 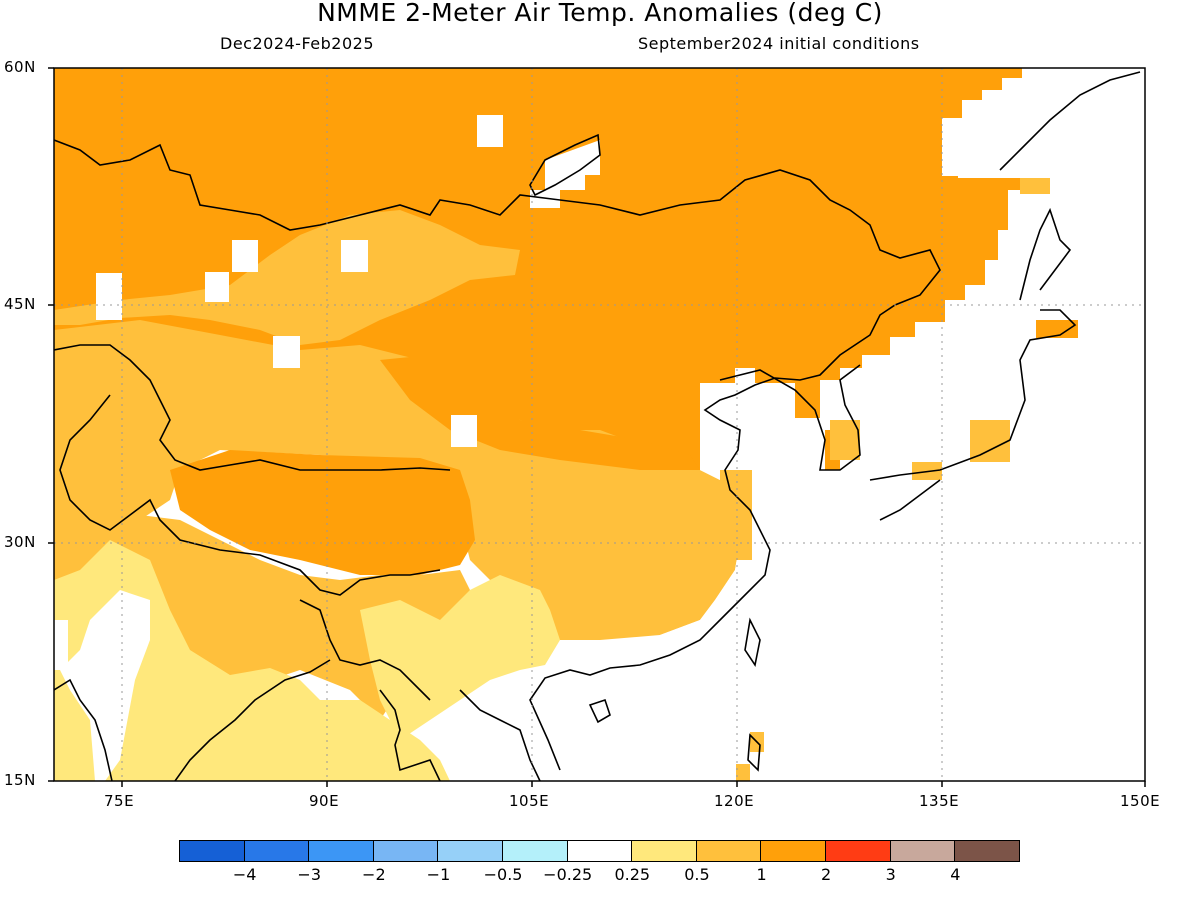 I want to click on colorbar-tick-label: −0.25, so click(x=568, y=874).